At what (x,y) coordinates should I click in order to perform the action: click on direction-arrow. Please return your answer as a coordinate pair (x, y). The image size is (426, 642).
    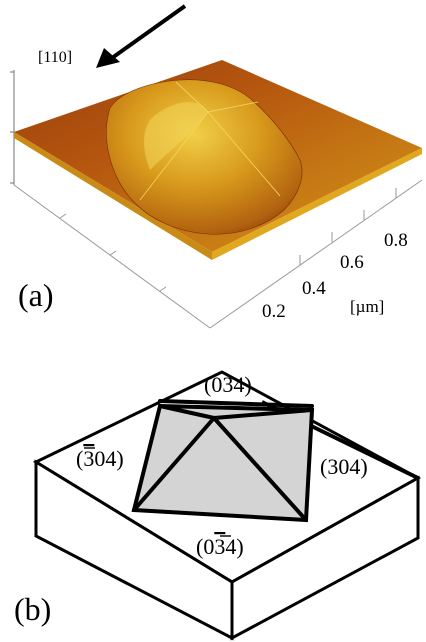
    Looking at the image, I should click on (141, 36).